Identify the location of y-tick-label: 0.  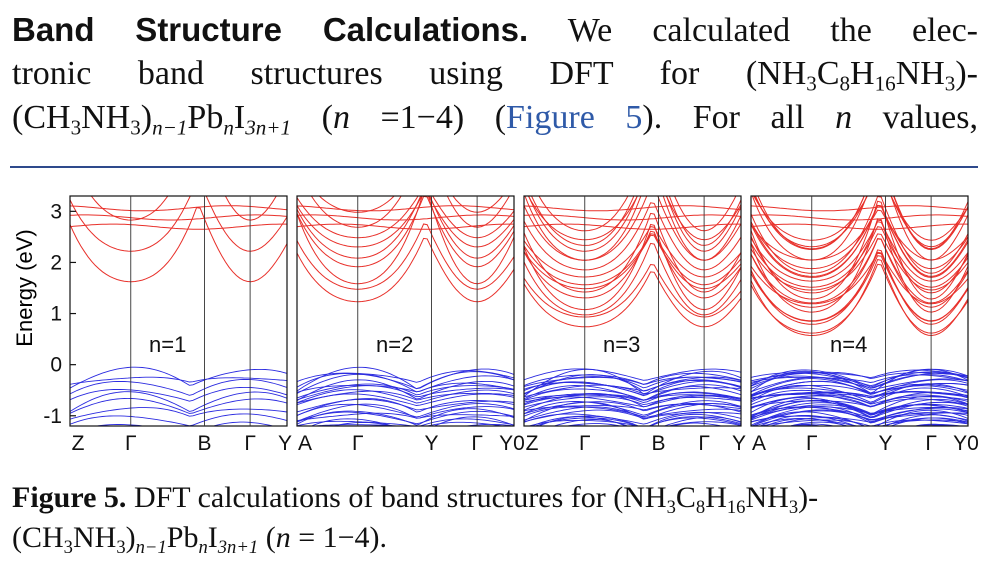
(56, 365).